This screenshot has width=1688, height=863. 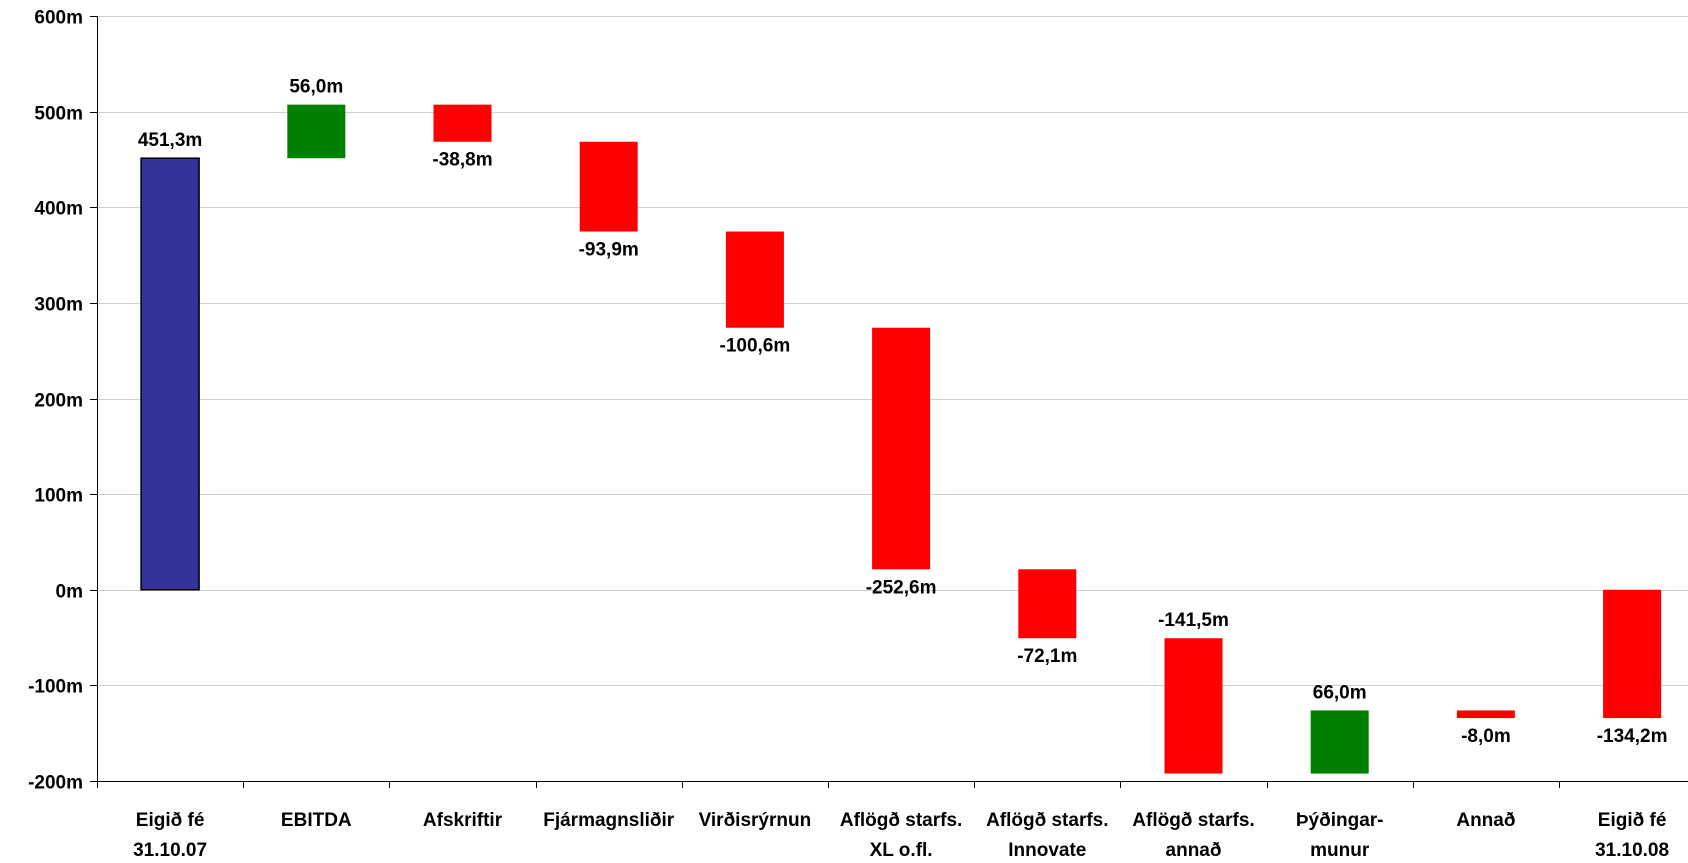 I want to click on y-tick-label: -100m, so click(x=55, y=687).